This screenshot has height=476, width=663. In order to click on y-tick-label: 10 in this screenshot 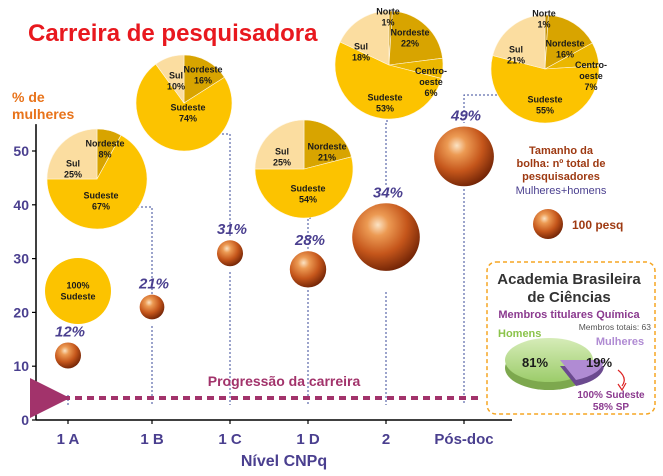, I will do `click(21, 366)`.